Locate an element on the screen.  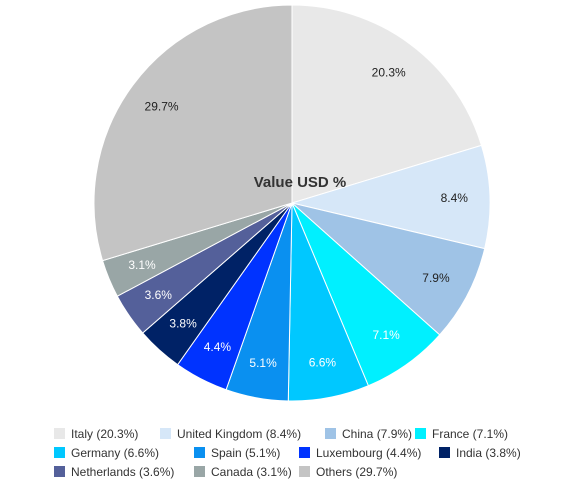
pie-slice-united-kingdom is located at coordinates (390, 197).